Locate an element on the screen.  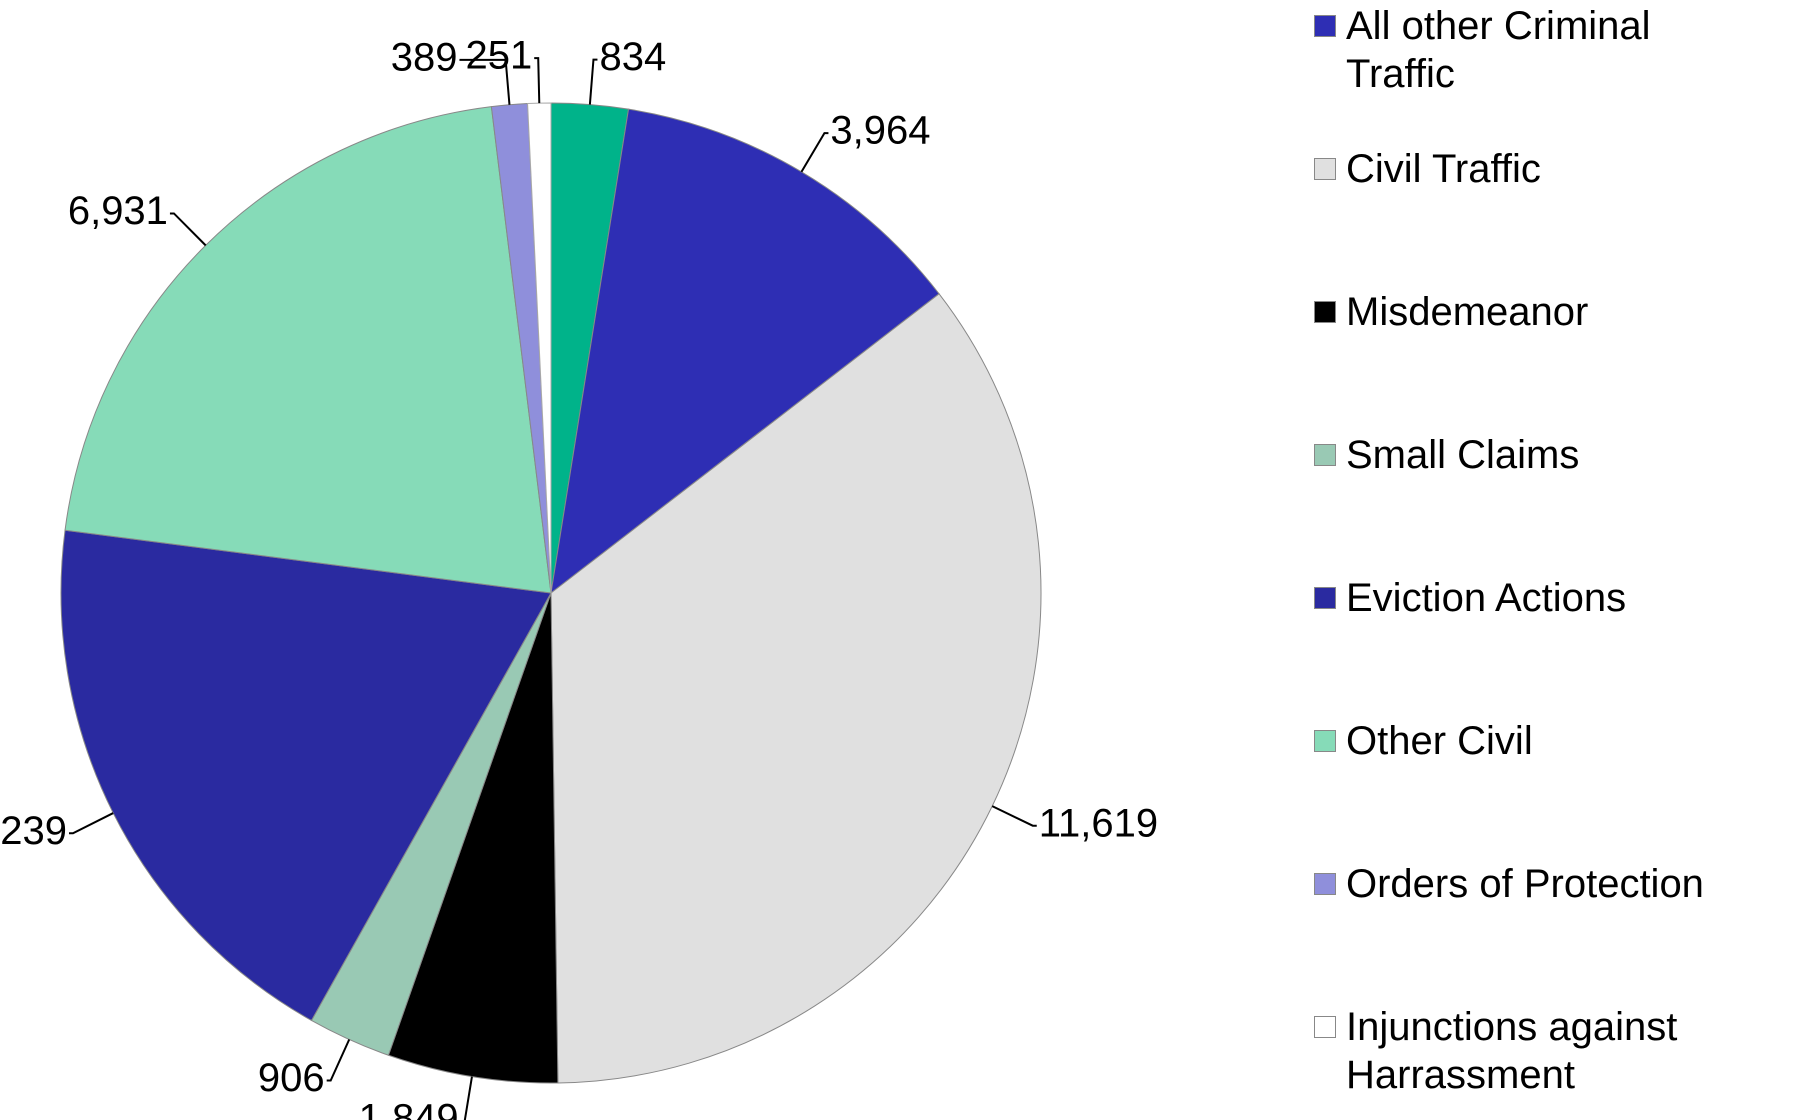
data-label: 1,849 is located at coordinates (409, 1108).